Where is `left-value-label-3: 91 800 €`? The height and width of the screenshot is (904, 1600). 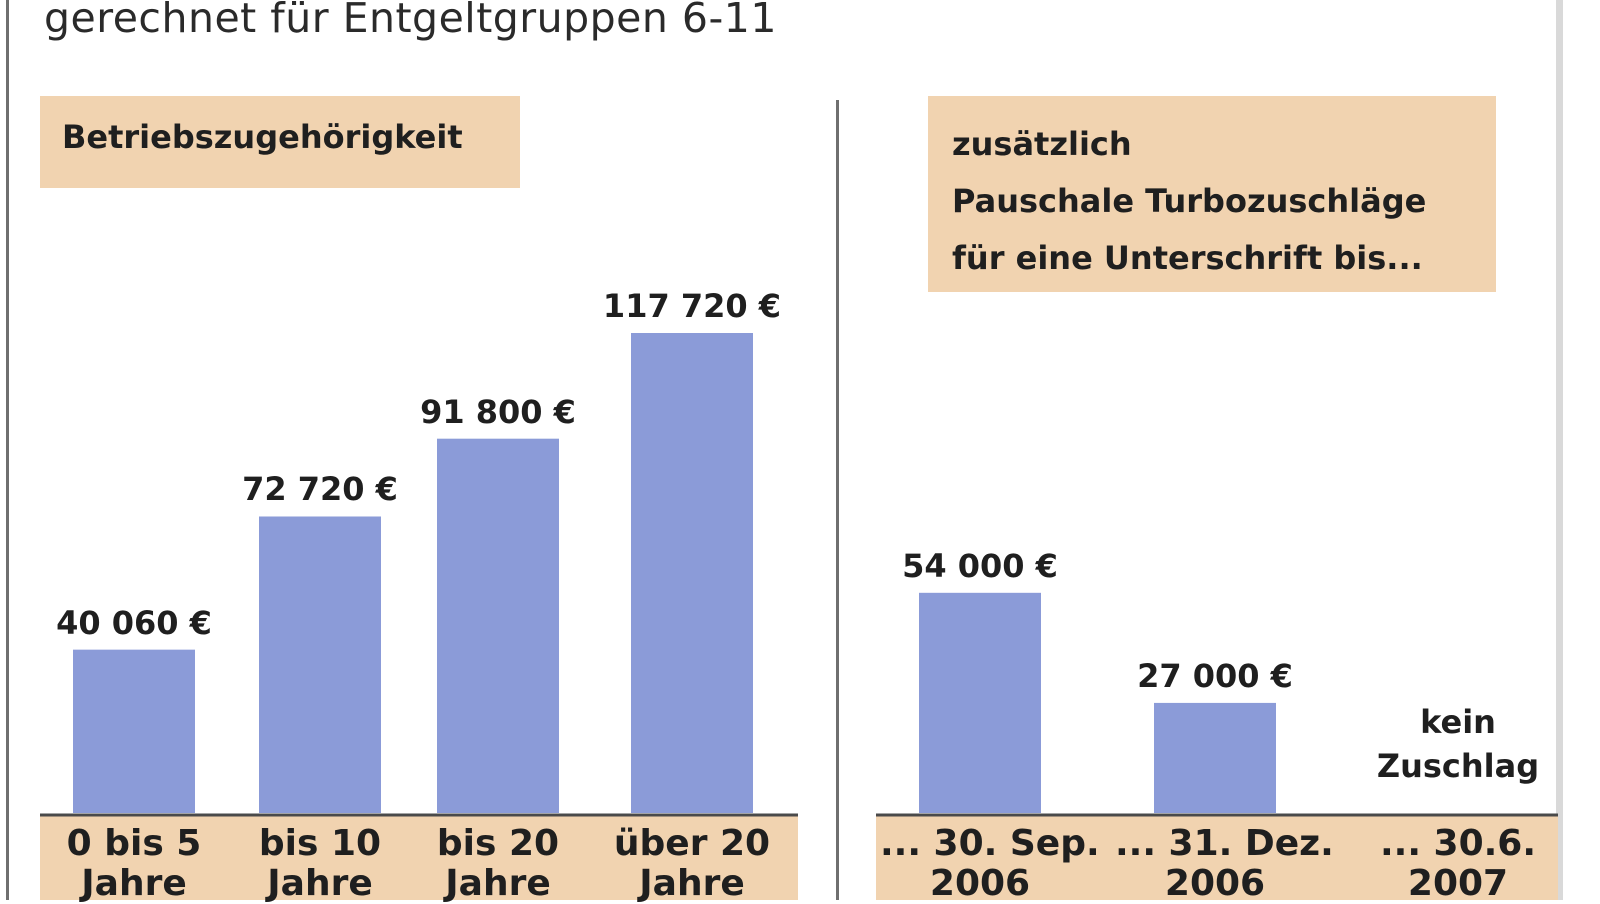
left-value-label-3: 91 800 € is located at coordinates (498, 411).